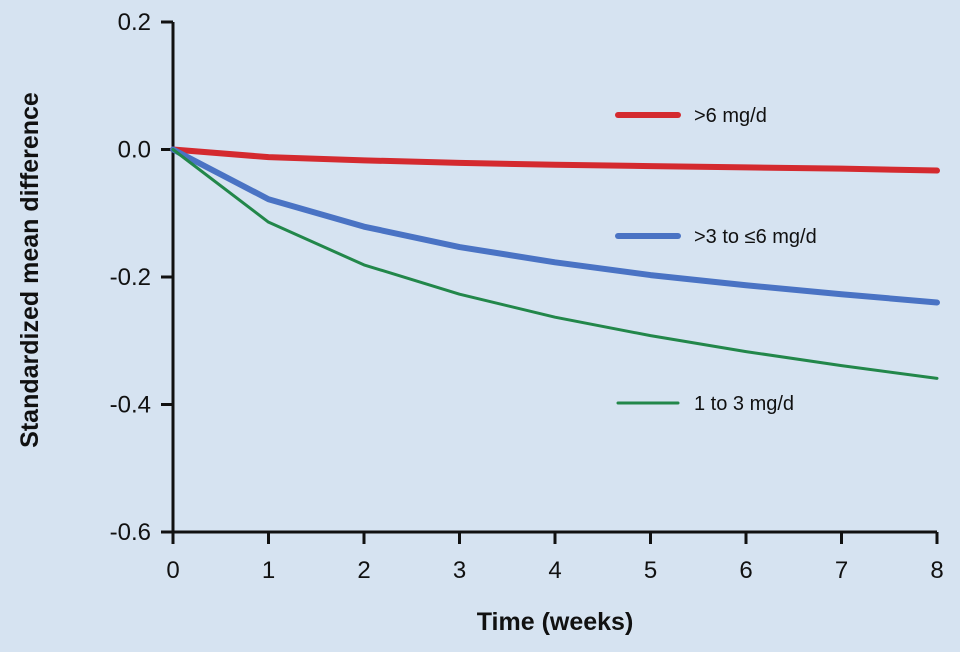 This screenshot has height=652, width=960. I want to click on x-tick-label: 4, so click(554, 570).